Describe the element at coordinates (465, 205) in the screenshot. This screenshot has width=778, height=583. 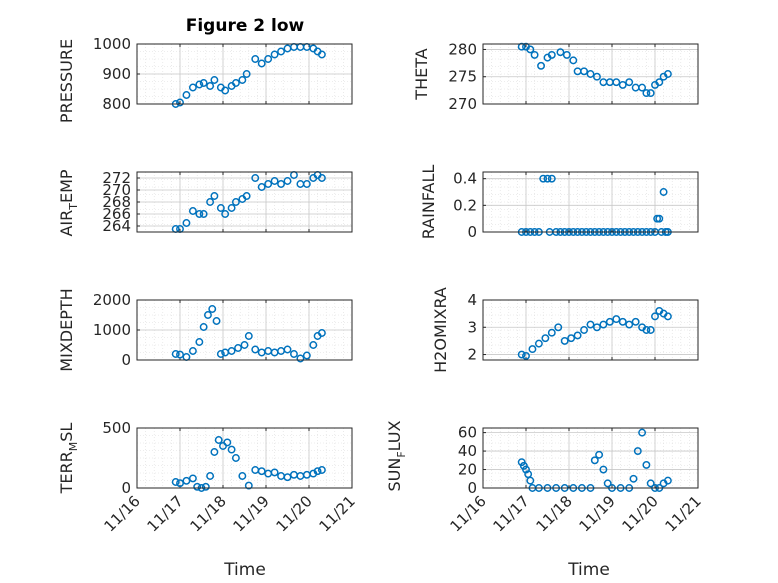
I see `ytick-label: 0.2` at that location.